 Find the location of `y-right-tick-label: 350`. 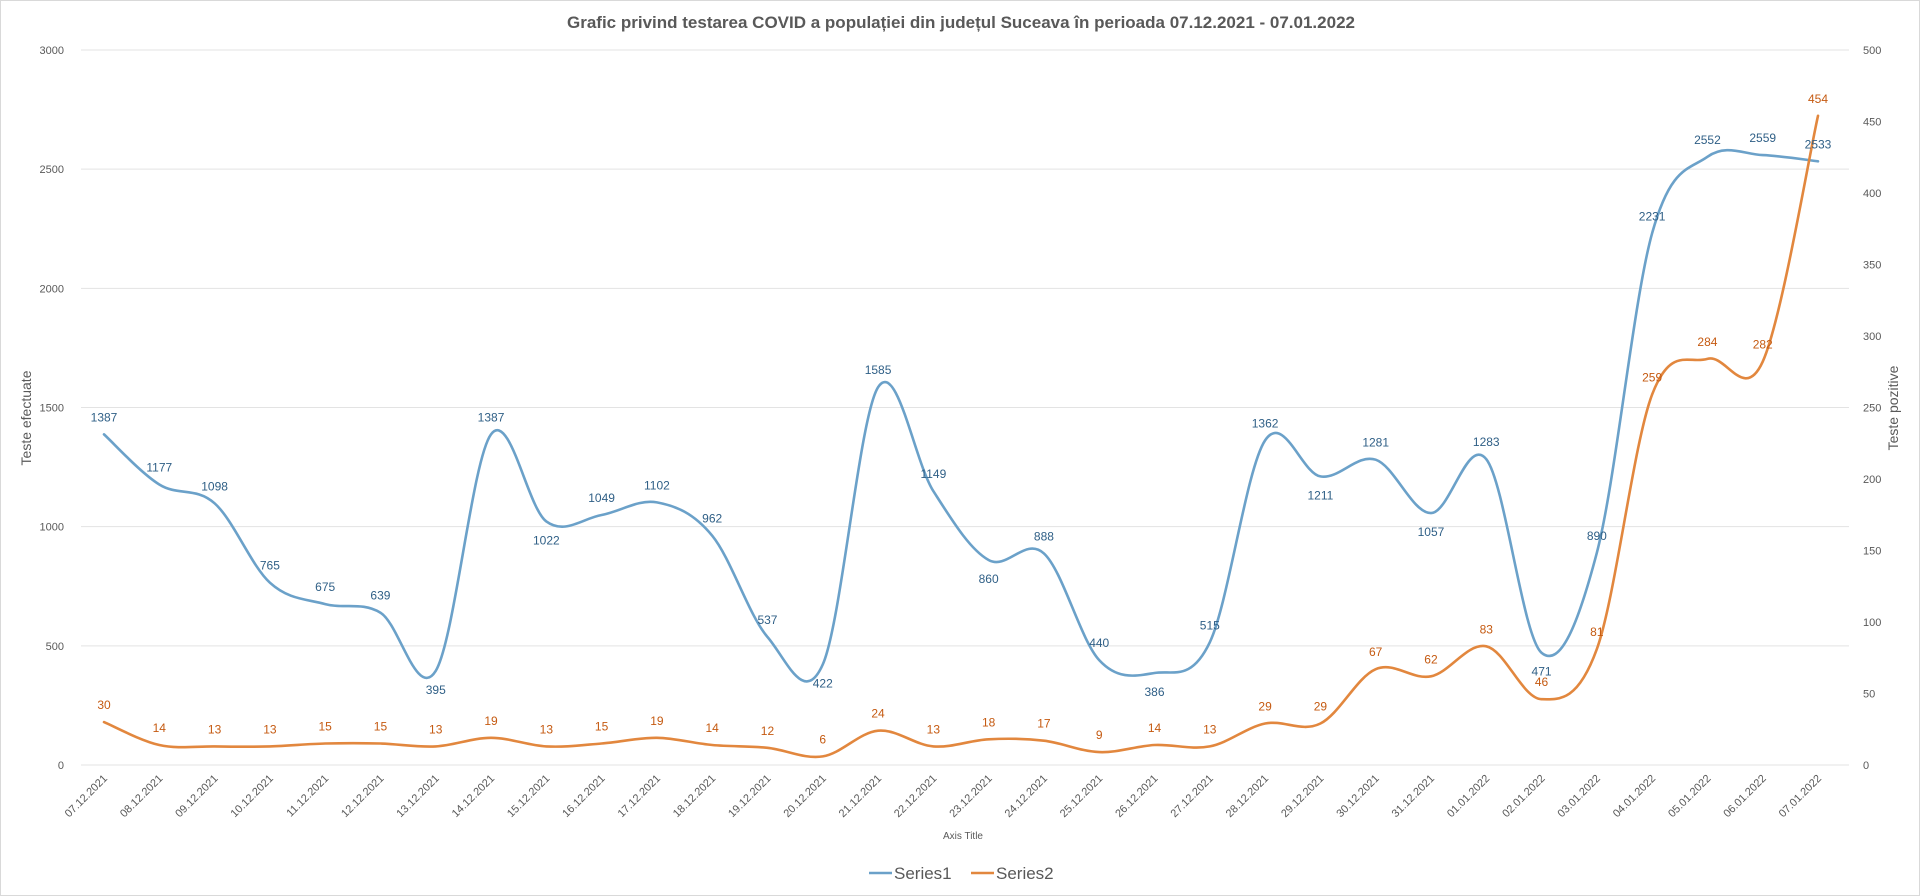

y-right-tick-label: 350 is located at coordinates (1872, 266).